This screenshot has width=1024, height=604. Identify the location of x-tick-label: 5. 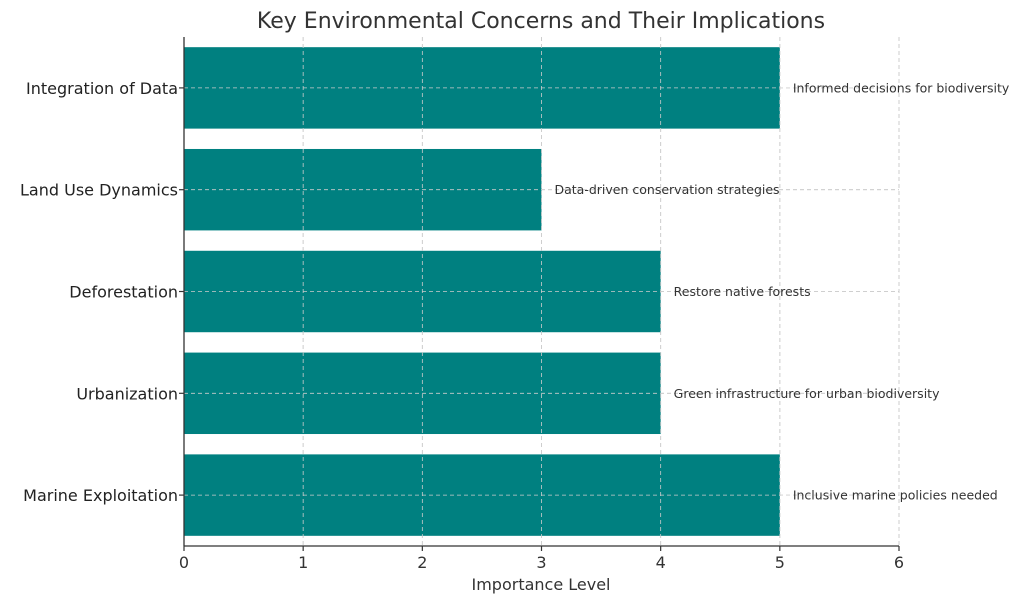
(780, 562).